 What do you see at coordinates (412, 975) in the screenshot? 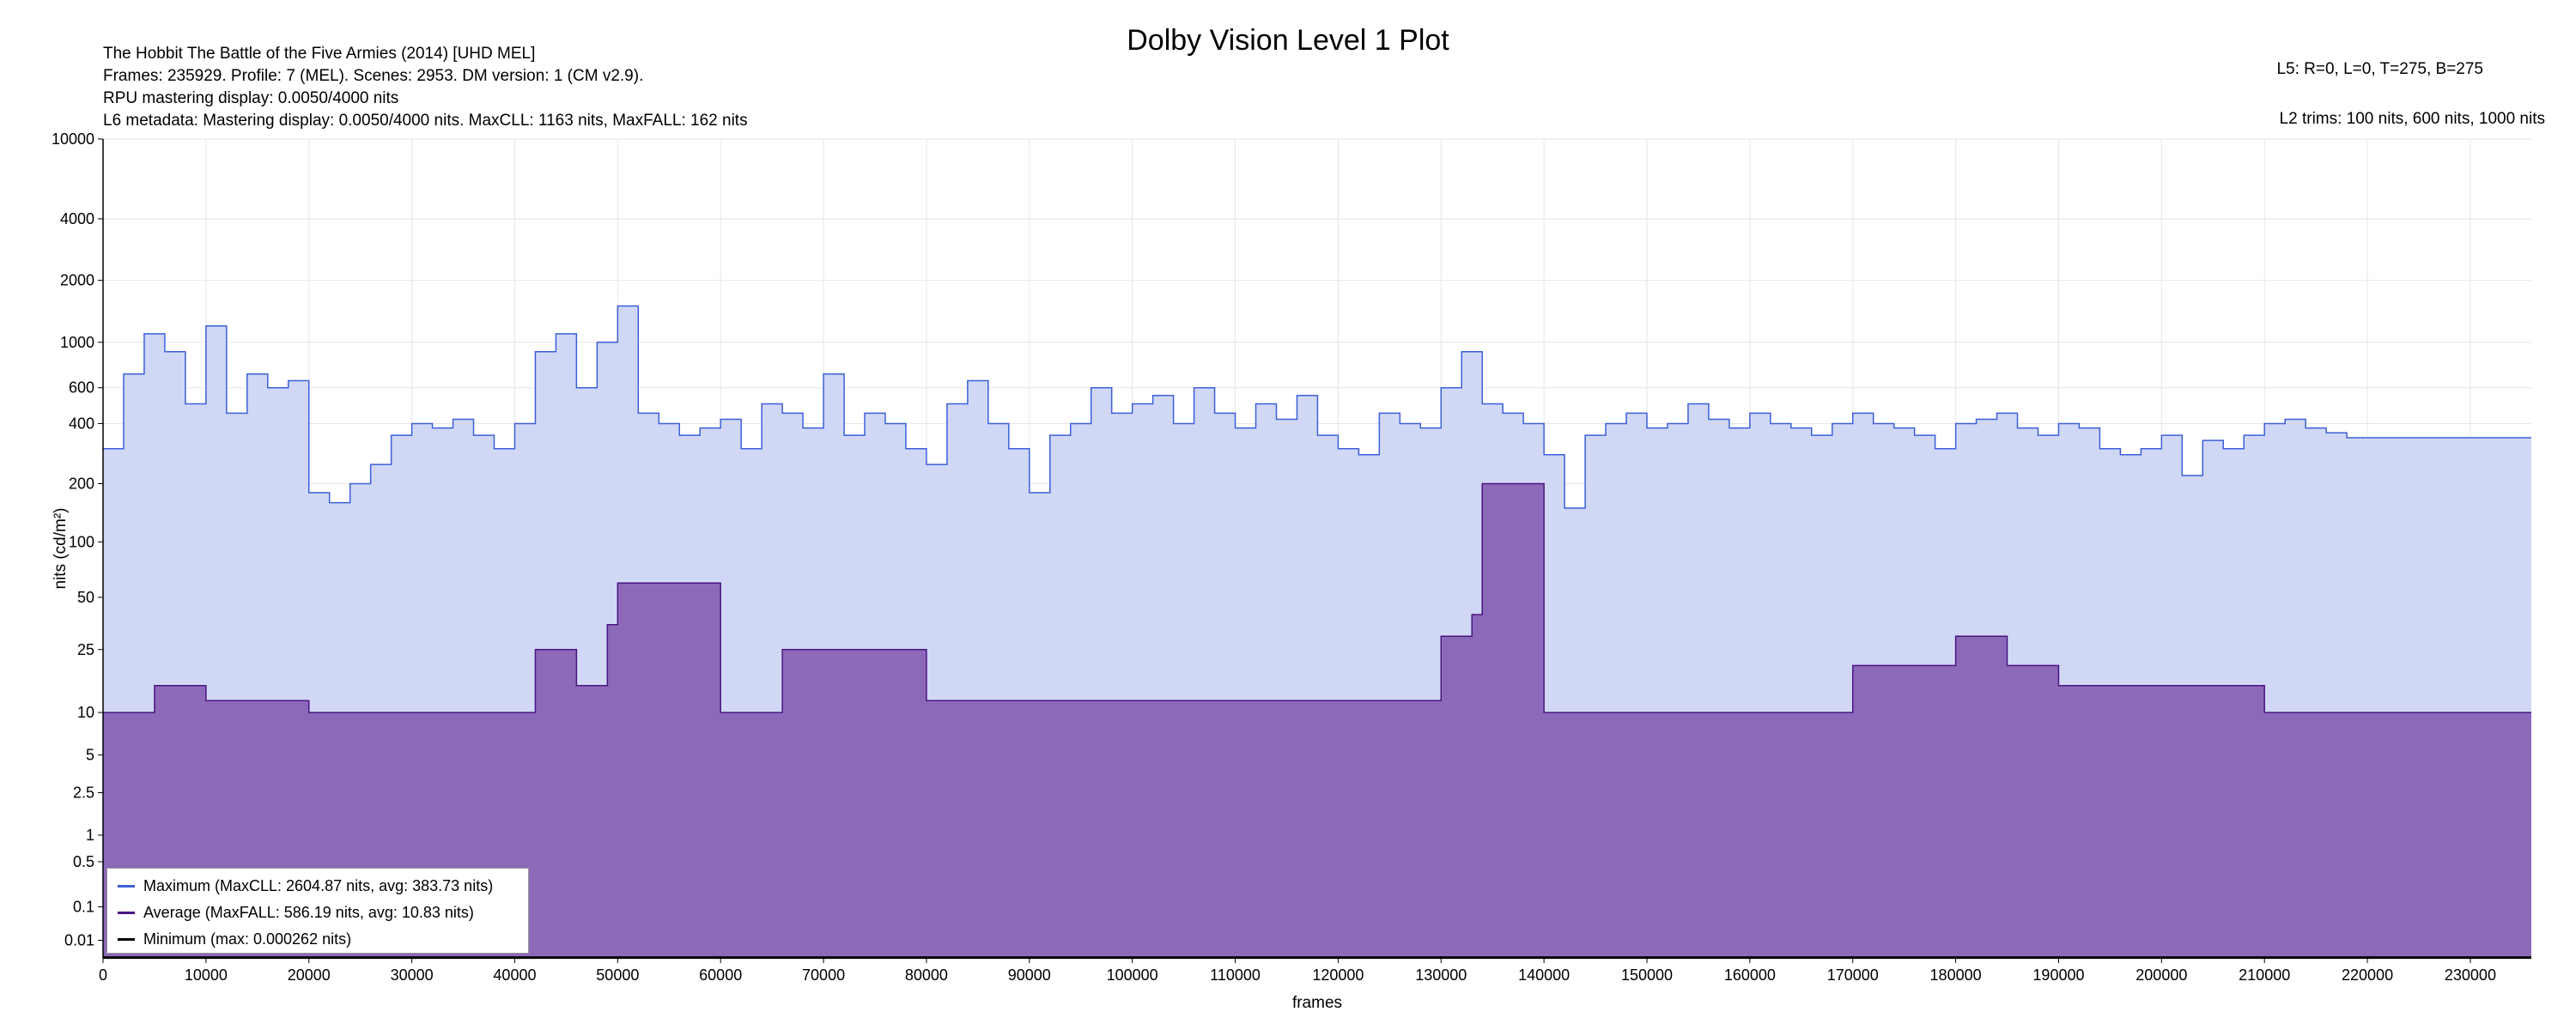
I see `x-tick-label: 30000` at bounding box center [412, 975].